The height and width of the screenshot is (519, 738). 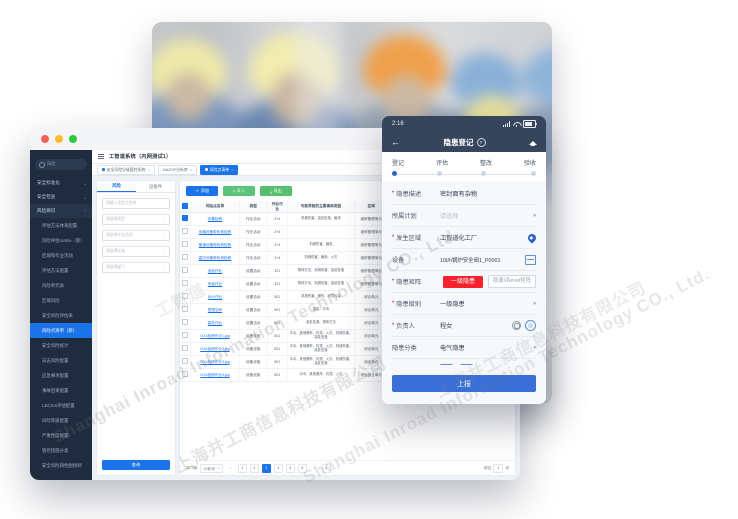 I want to click on filter-activity-select: 请选择作业活动 ⌄, so click(x=136, y=235).